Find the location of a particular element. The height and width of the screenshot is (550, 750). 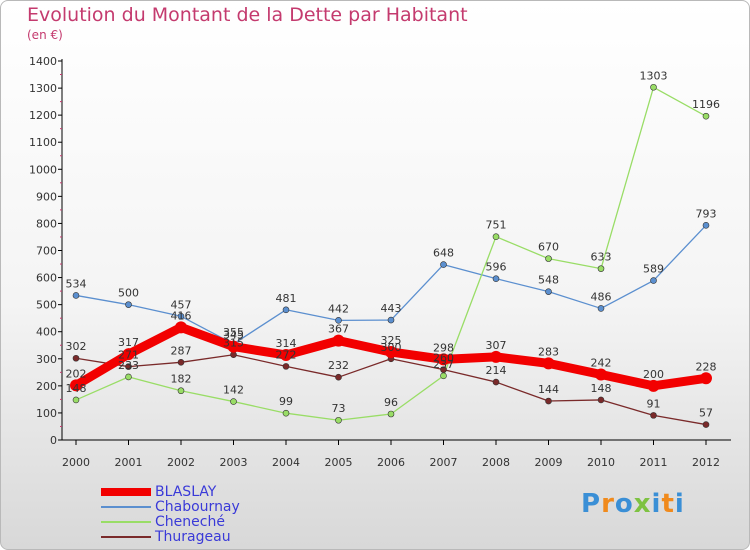

data-label: 182 is located at coordinates (181, 379).